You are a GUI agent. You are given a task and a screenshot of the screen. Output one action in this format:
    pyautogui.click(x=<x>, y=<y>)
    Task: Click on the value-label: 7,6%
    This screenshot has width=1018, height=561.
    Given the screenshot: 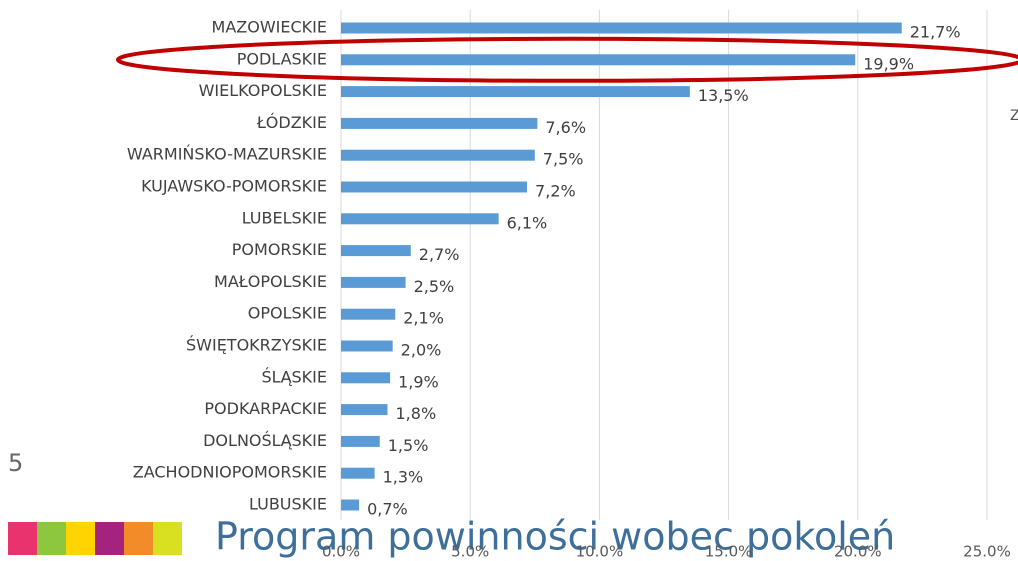 What is the action you would take?
    pyautogui.click(x=565, y=127)
    